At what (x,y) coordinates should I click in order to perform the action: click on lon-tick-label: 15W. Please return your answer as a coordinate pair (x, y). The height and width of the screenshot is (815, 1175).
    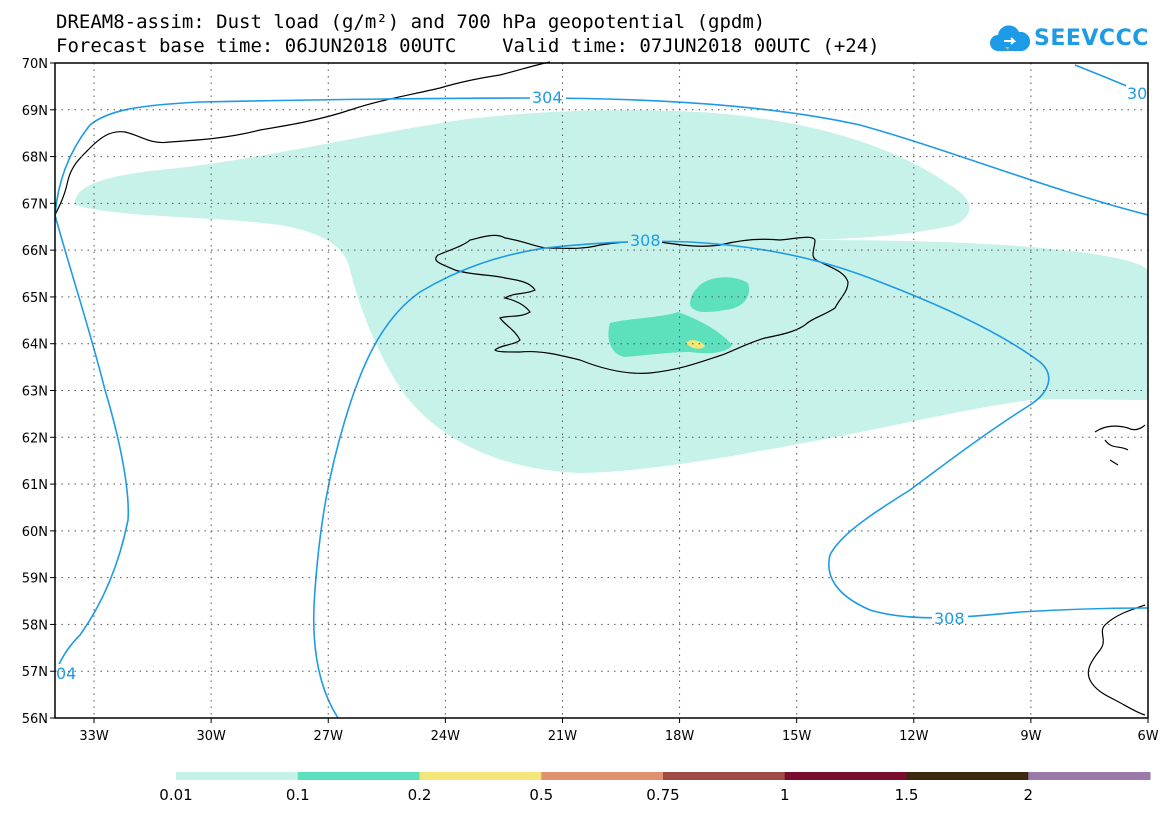
    Looking at the image, I should click on (797, 736).